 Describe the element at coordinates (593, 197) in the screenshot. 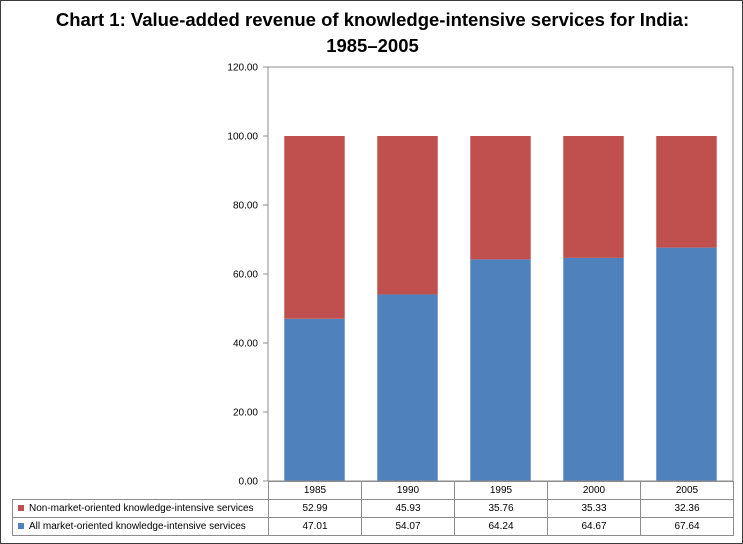

I see `bar-non-market-2000` at that location.